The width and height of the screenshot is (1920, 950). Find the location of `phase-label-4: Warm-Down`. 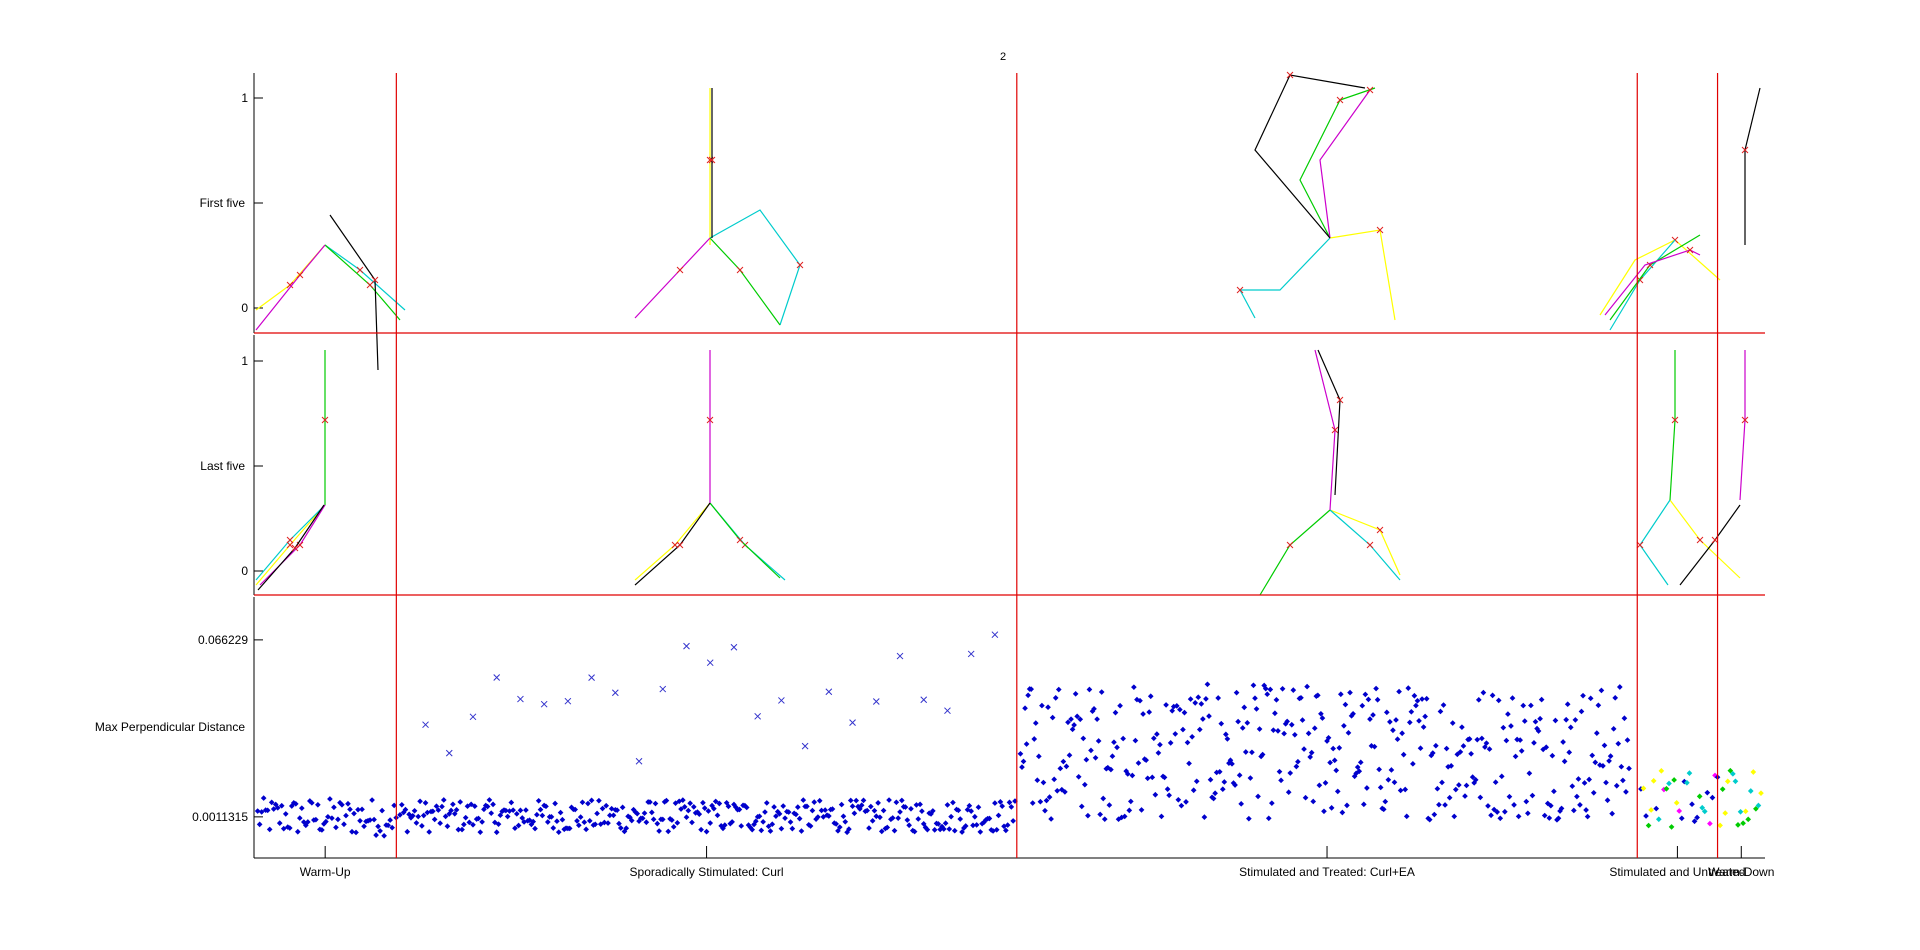

phase-label-4: Warm-Down is located at coordinates (1741, 872).